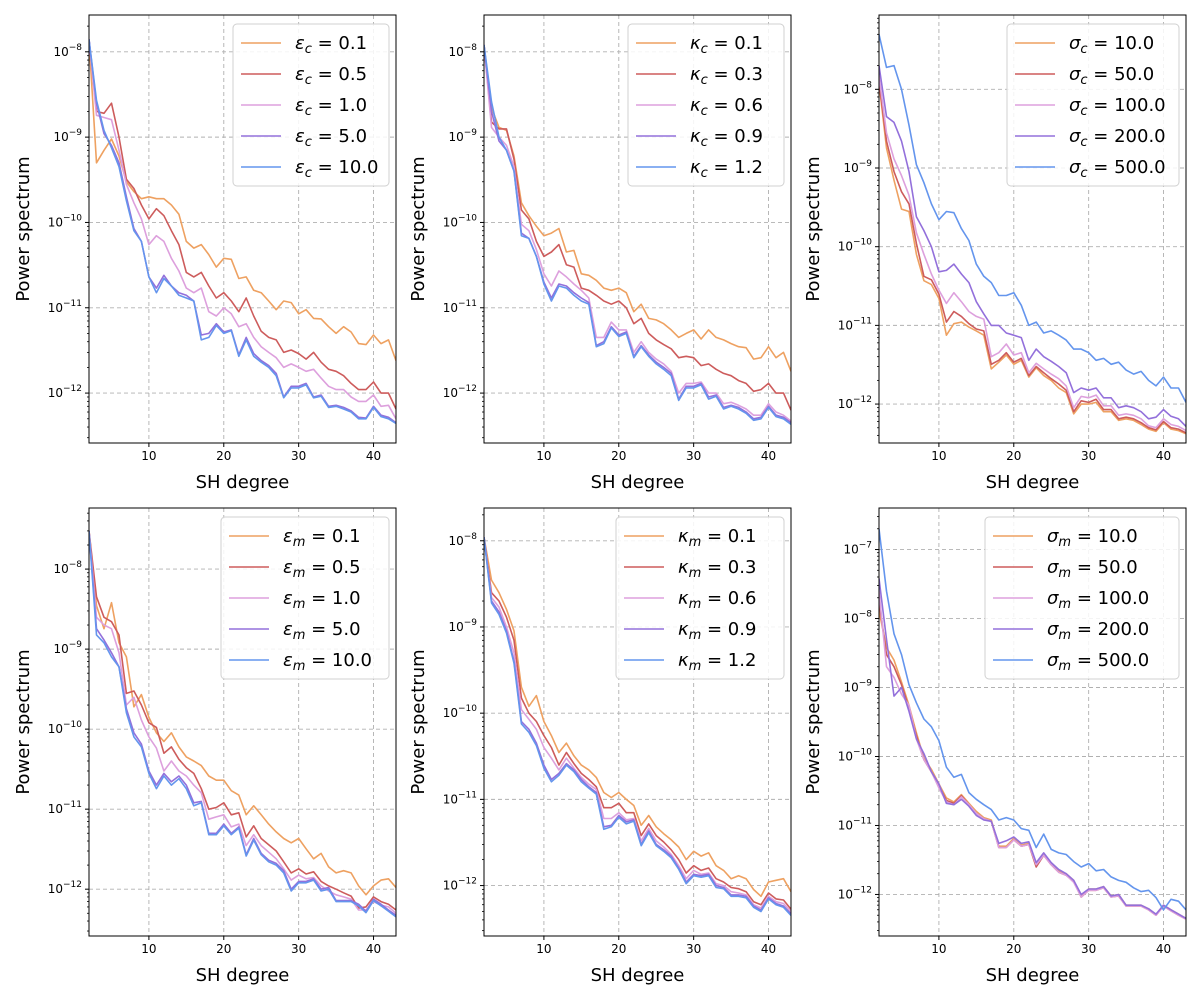  I want to click on series-line-100.0, so click(1032, 253).